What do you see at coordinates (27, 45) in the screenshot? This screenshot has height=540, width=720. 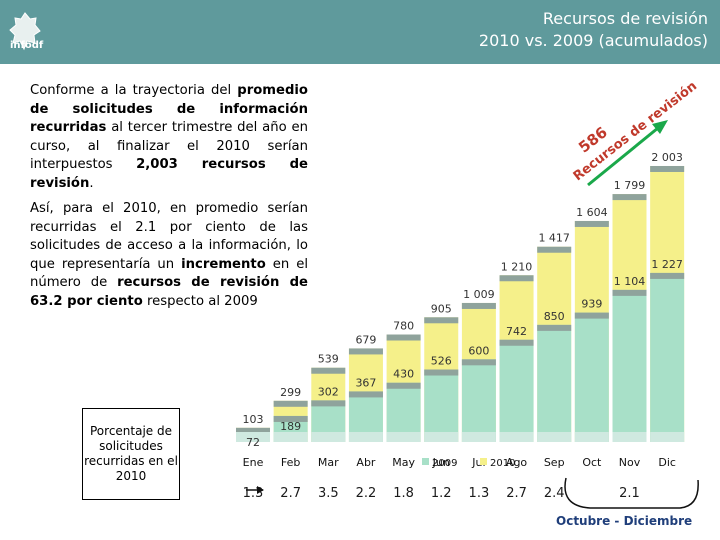 I see `logo-text: infodf` at bounding box center [27, 45].